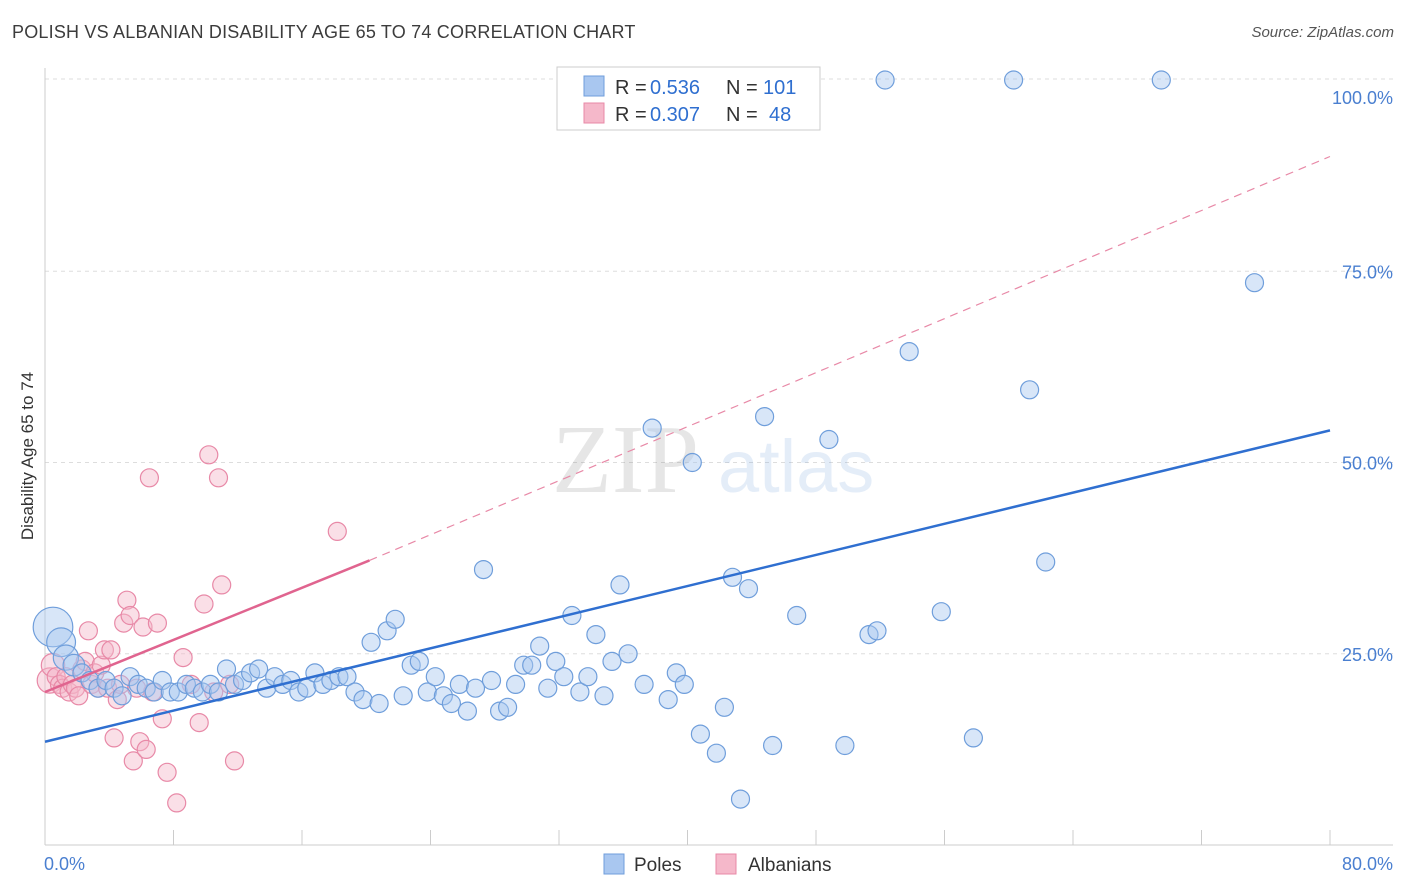  I want to click on correlation-legend: R = 0.536 N = 101 R = 0.307 N = 48, so click(688, 98).